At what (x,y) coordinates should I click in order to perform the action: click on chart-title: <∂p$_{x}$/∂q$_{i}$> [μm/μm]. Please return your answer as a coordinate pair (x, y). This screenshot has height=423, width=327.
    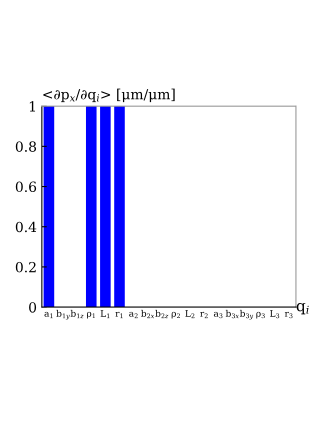
    Looking at the image, I should click on (109, 95).